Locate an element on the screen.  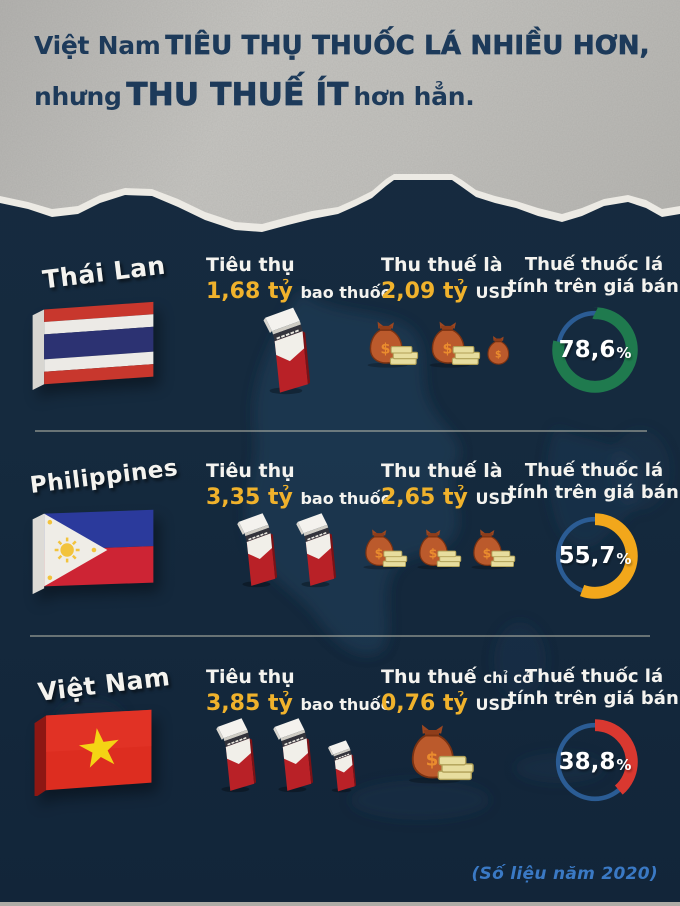
title-emphasis-2: THU THUẾ ÍT is located at coordinates (237, 94).